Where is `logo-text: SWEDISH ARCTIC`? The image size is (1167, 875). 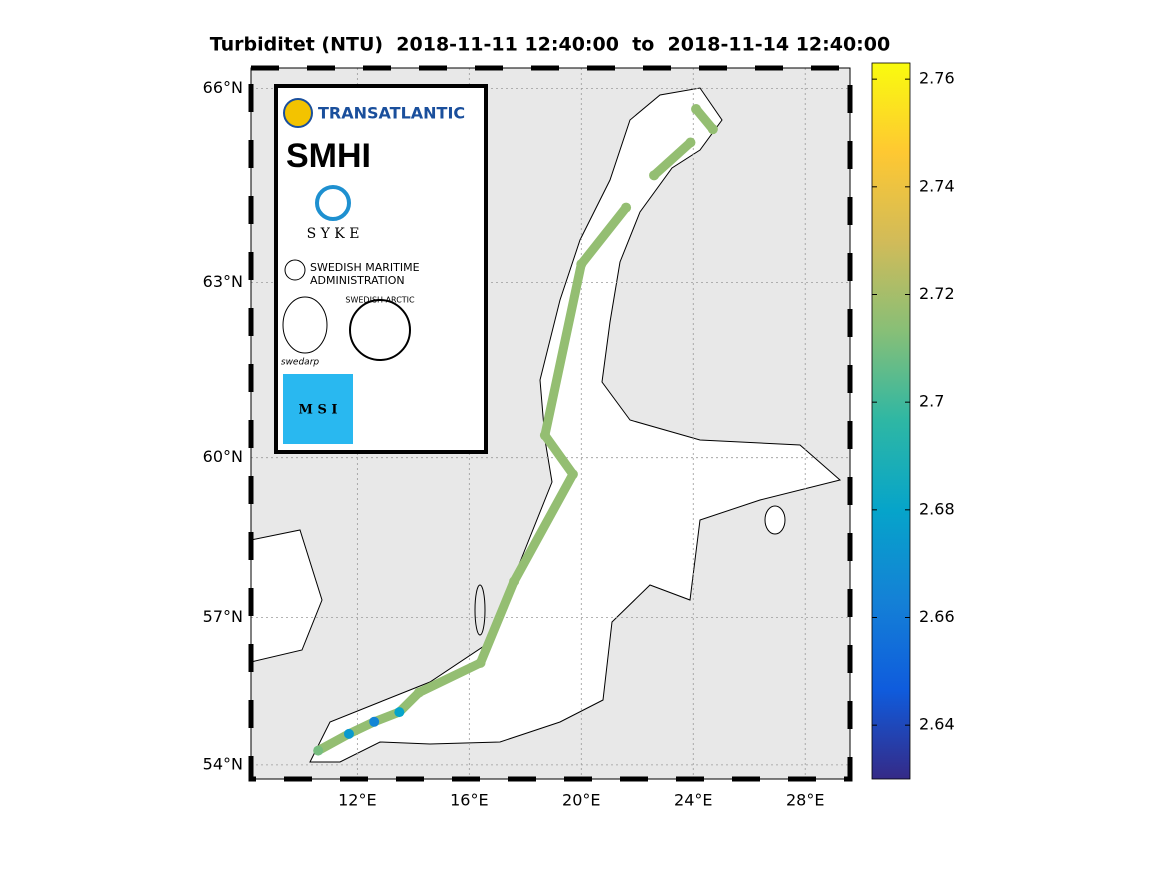 logo-text: SWEDISH ARCTIC is located at coordinates (380, 300).